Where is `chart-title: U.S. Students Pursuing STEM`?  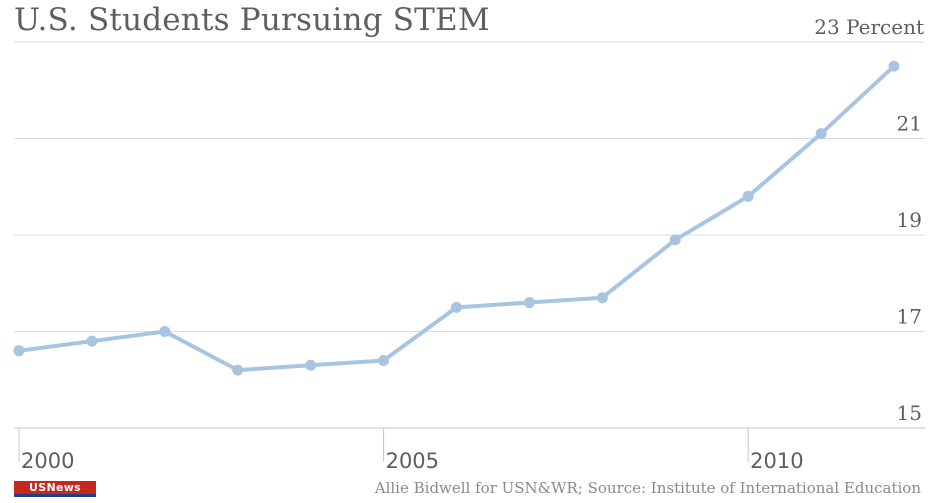
chart-title: U.S. Students Pursuing STEM is located at coordinates (252, 20).